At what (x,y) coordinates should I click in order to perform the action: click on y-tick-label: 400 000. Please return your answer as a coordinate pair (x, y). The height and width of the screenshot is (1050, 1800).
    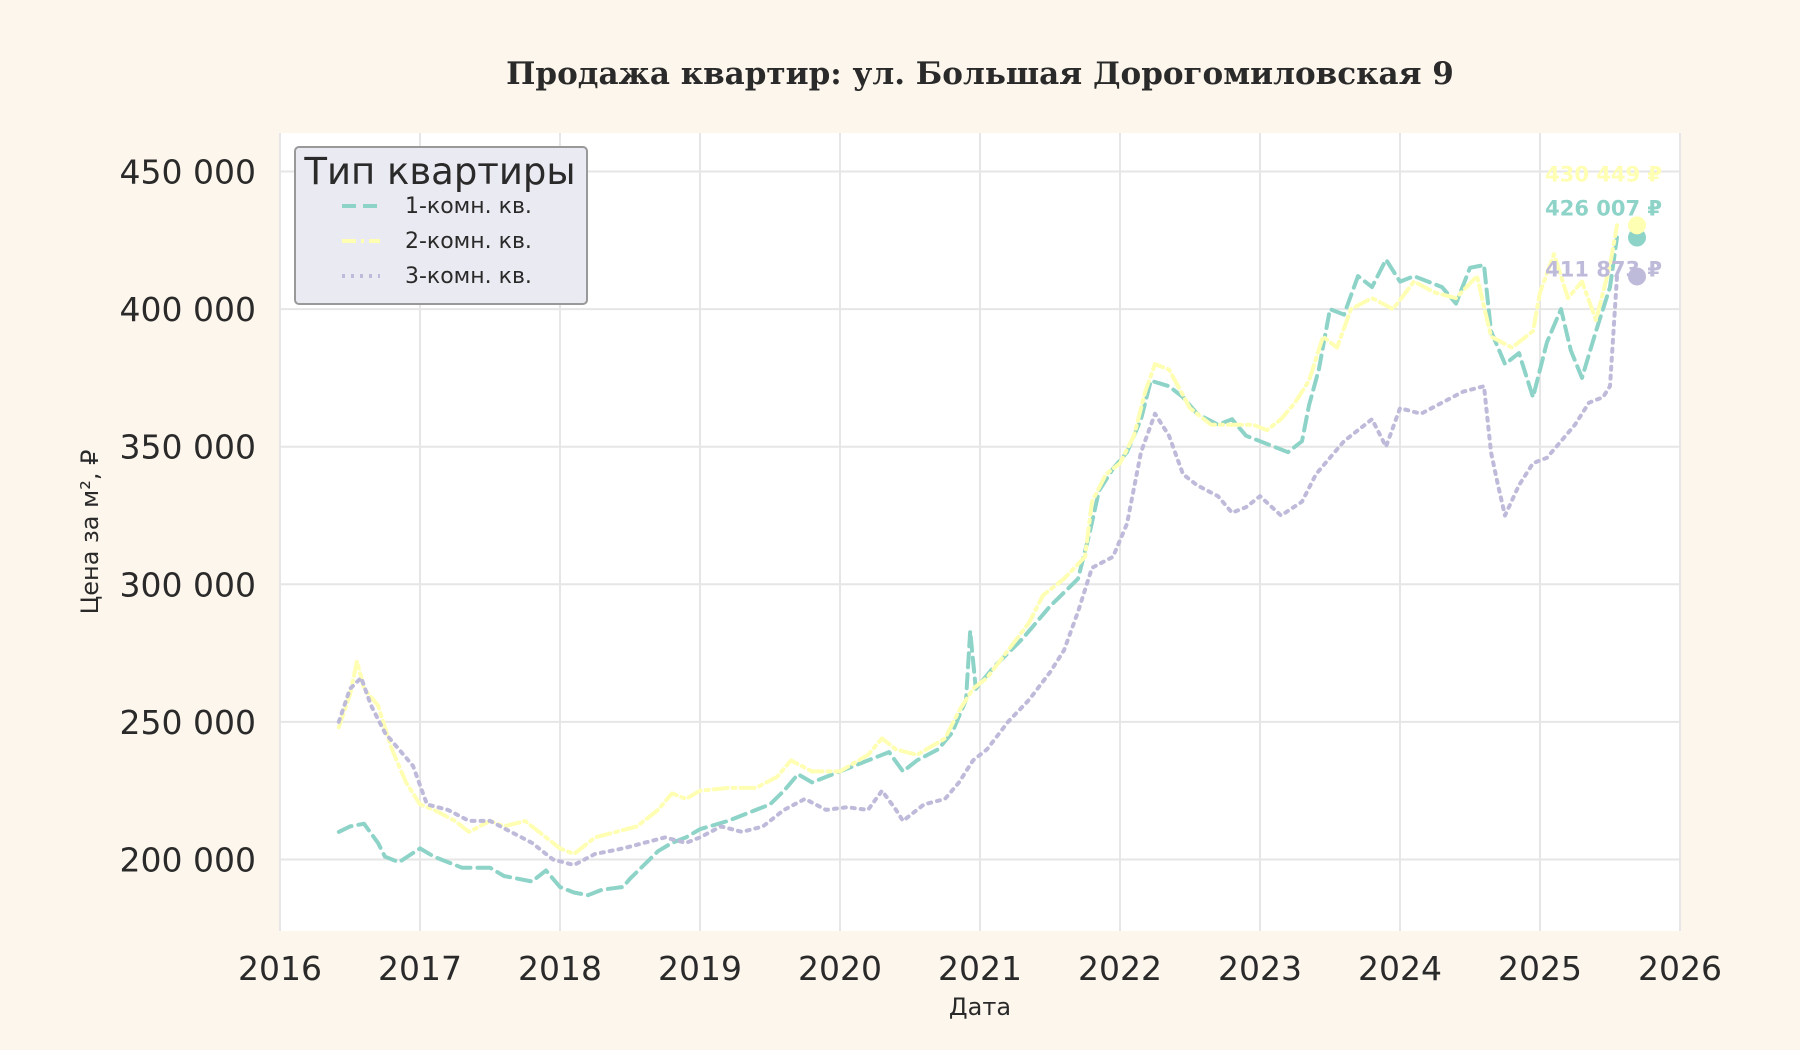
    Looking at the image, I should click on (188, 309).